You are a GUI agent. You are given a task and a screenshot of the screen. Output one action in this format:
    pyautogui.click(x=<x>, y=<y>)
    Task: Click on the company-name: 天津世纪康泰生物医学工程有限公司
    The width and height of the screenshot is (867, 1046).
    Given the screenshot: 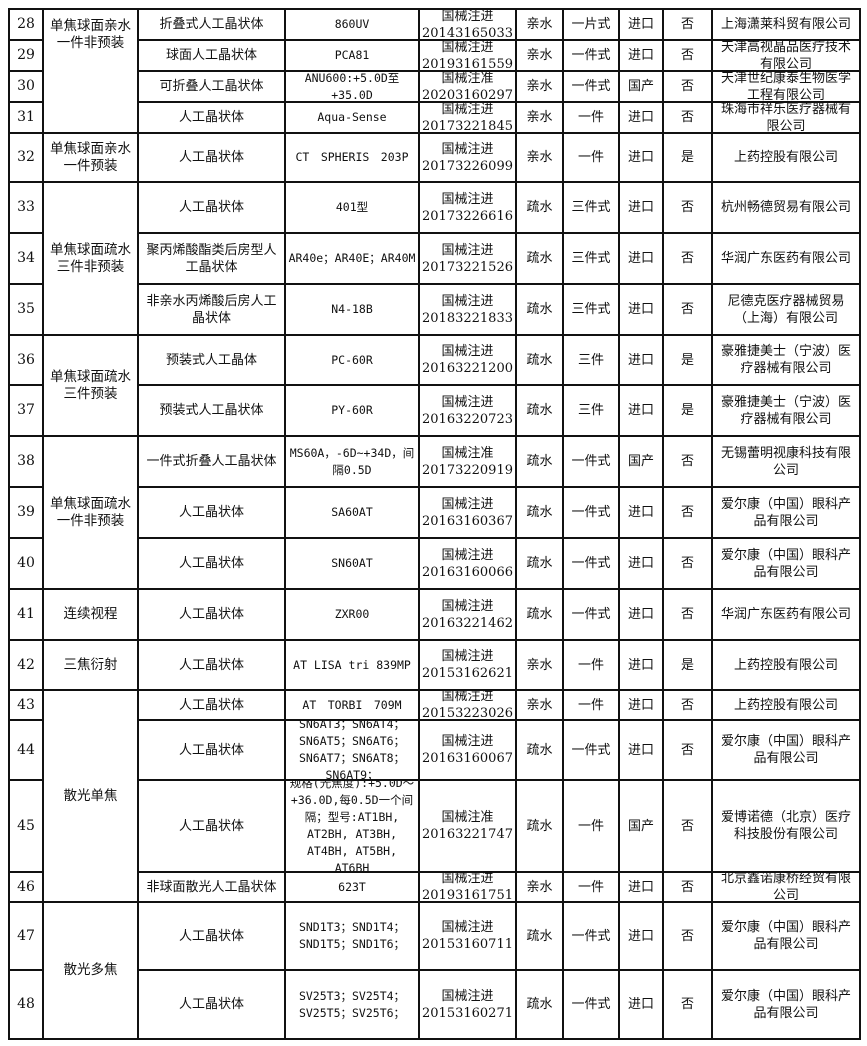 What is the action you would take?
    pyautogui.click(x=785, y=86)
    